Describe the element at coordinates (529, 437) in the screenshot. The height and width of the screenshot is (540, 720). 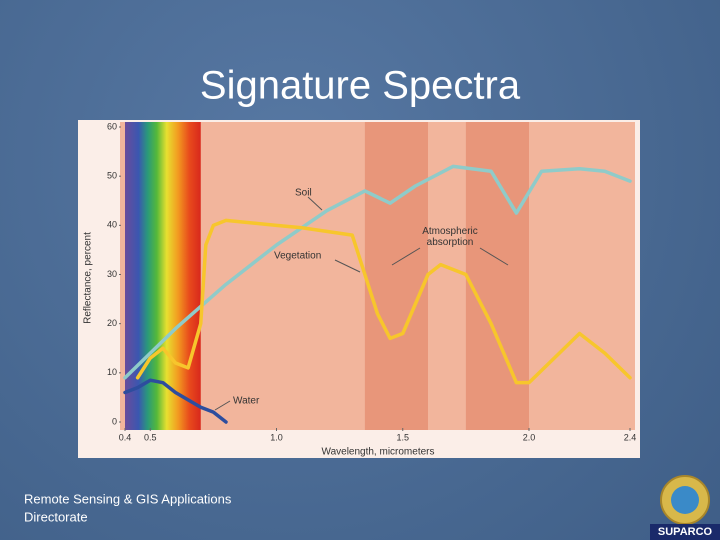
I see `x-tick-label: 2.0` at that location.